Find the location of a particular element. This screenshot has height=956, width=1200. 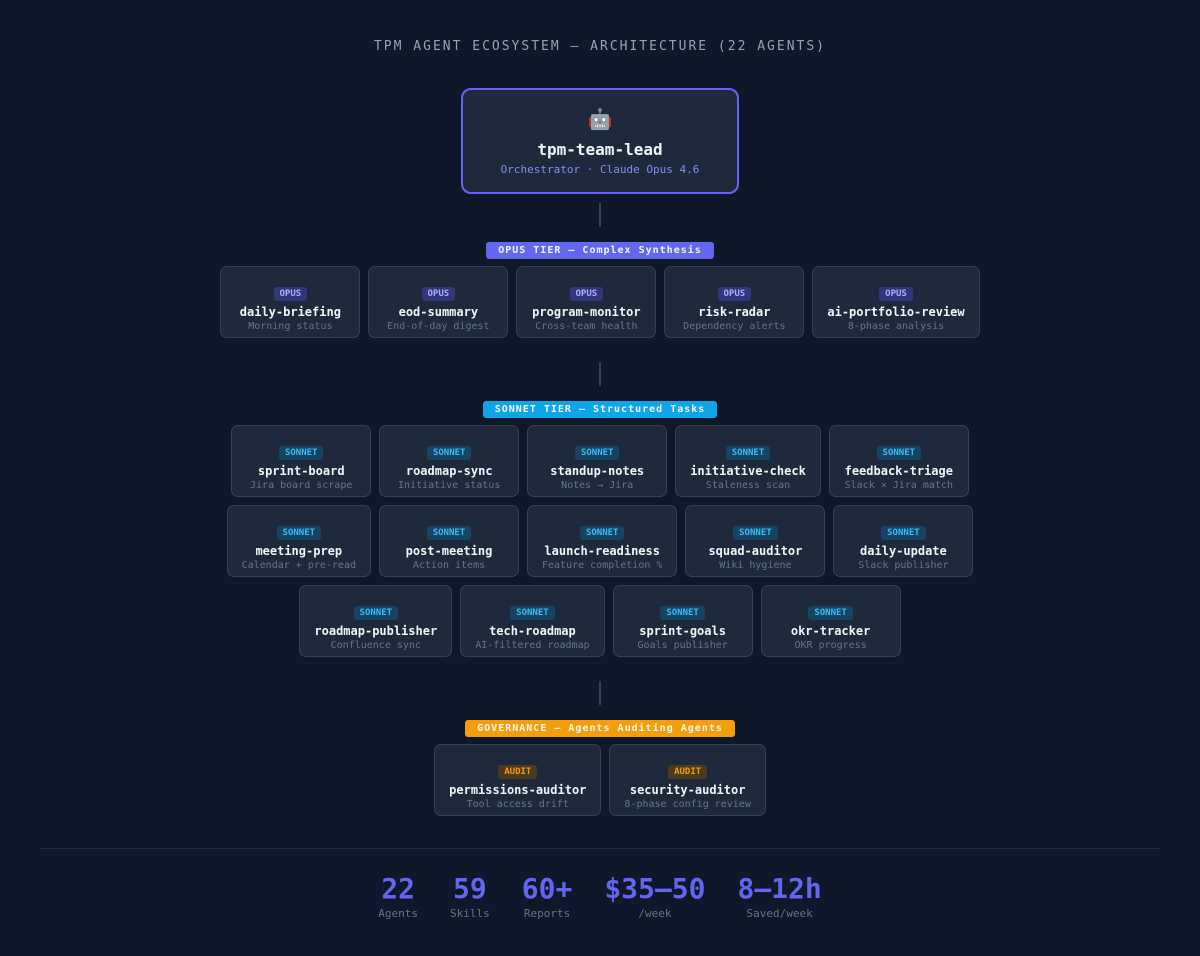

agent-name: sprint-goals is located at coordinates (682, 631).